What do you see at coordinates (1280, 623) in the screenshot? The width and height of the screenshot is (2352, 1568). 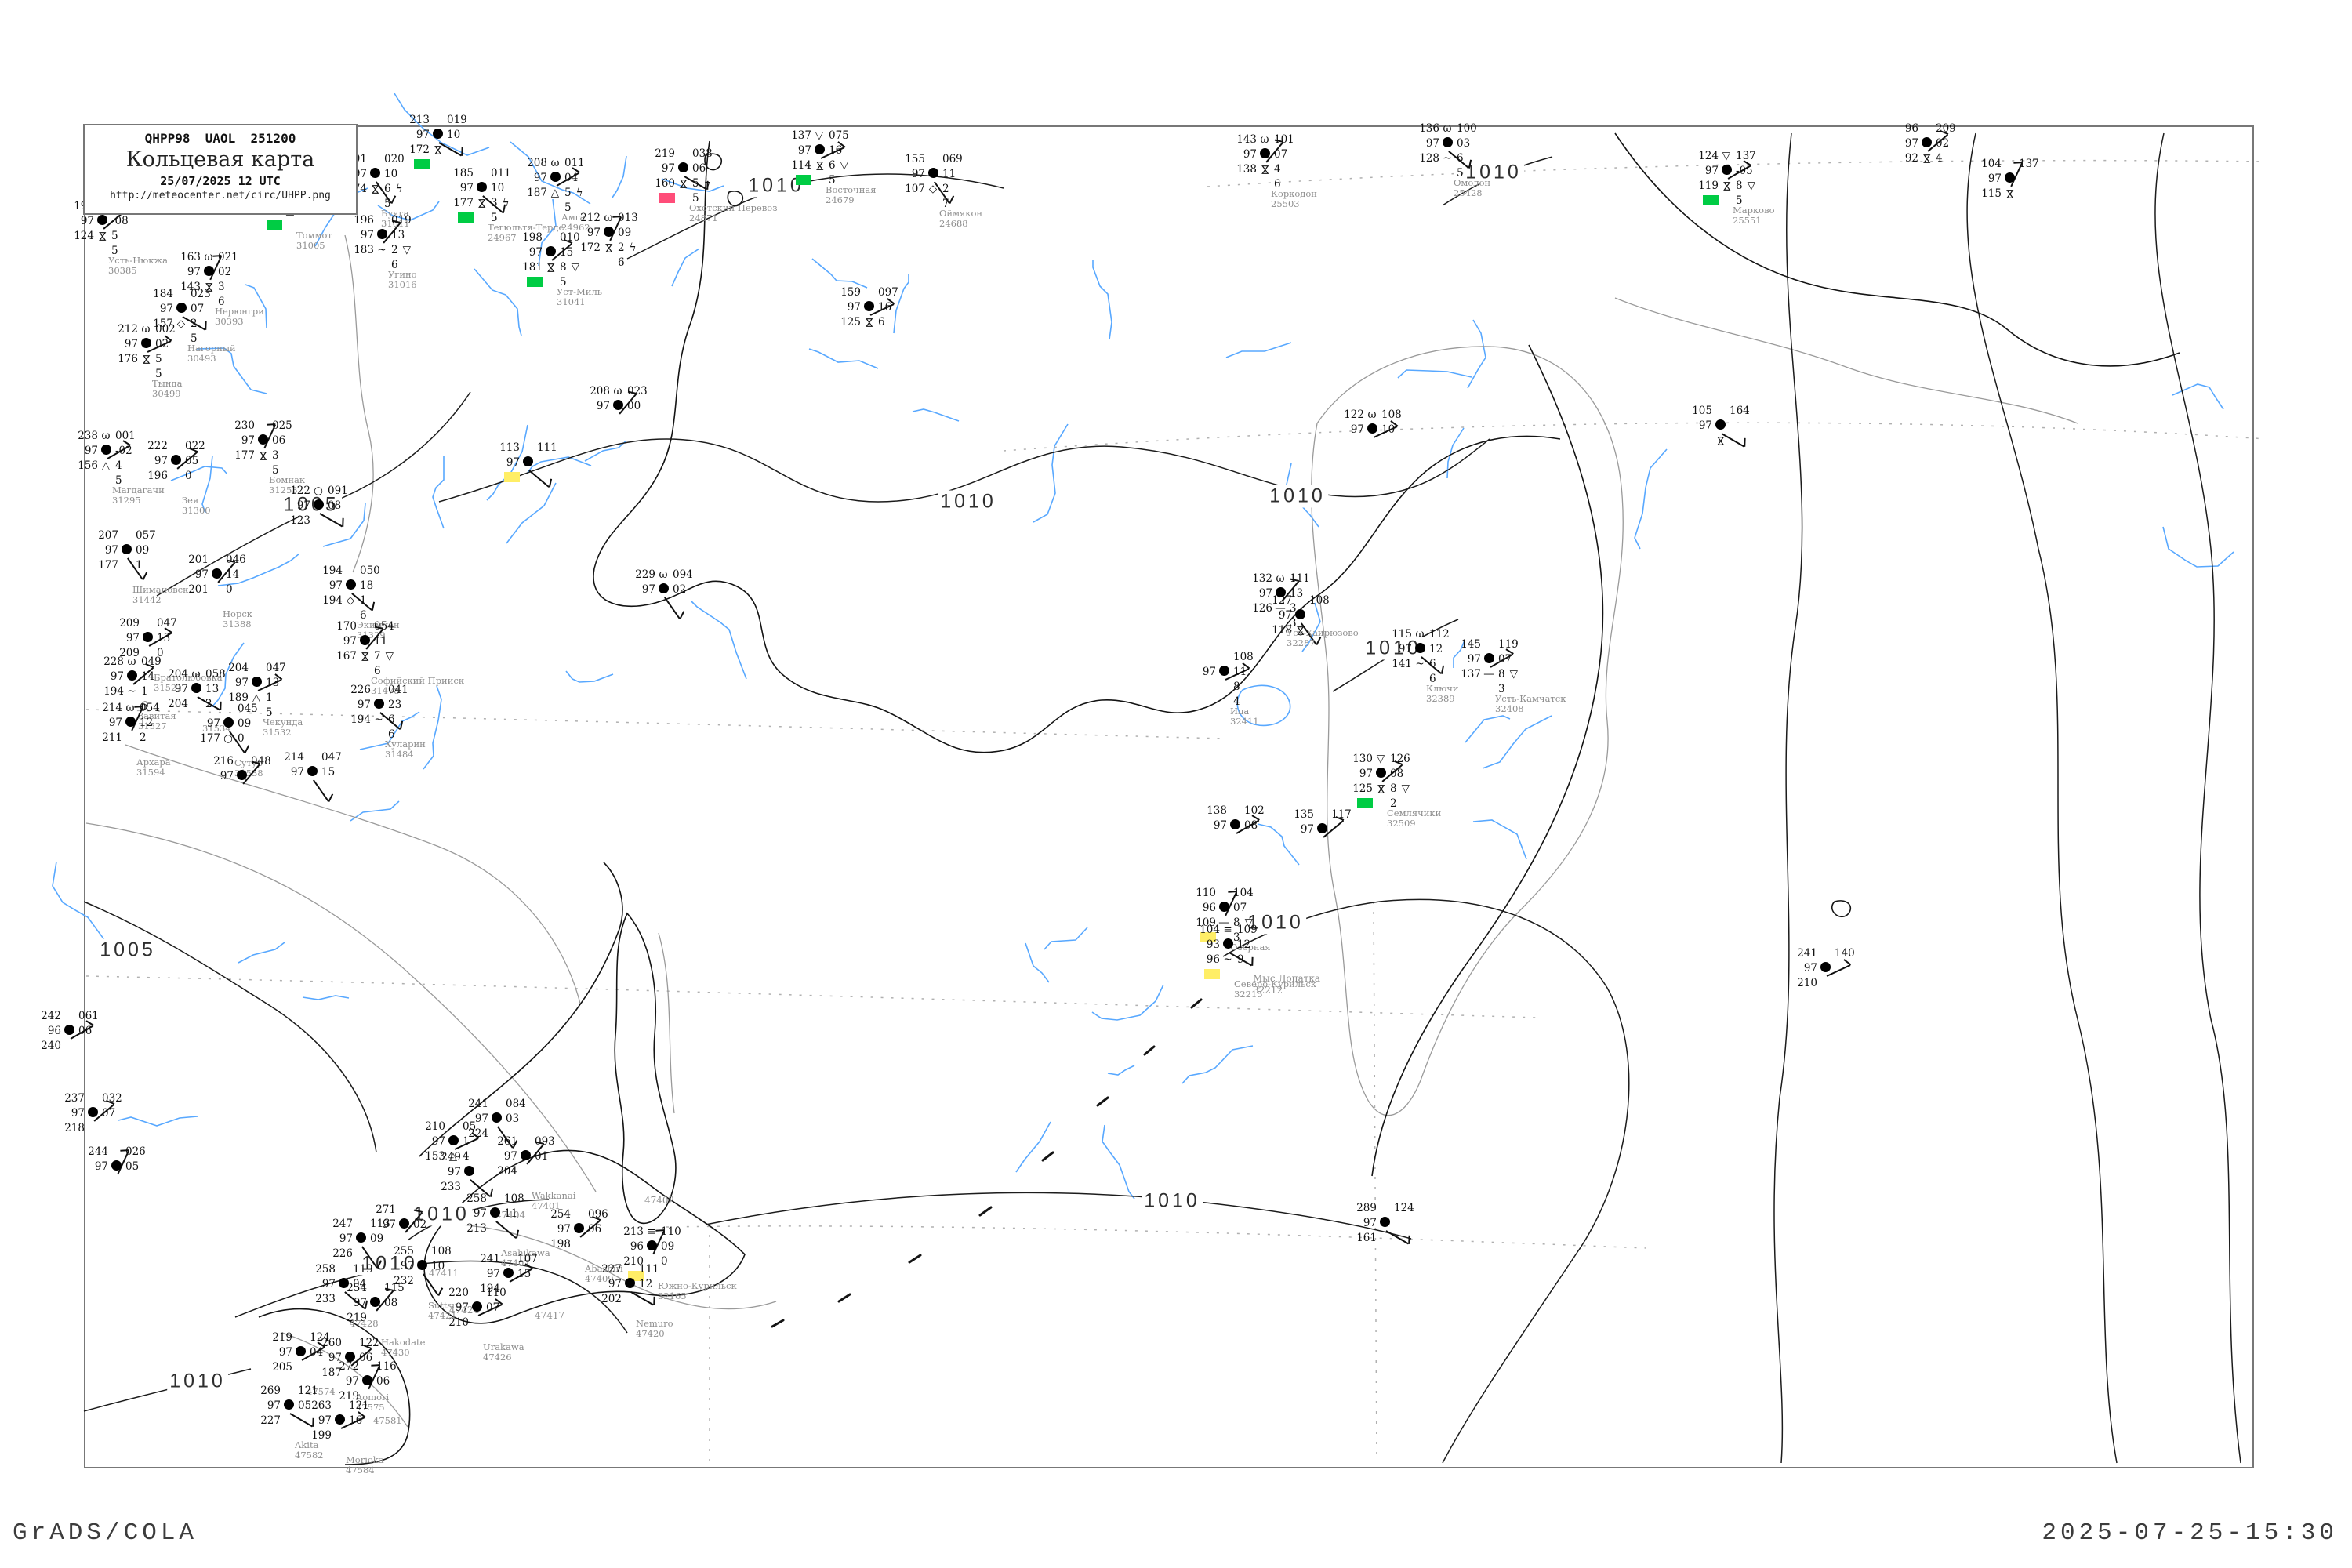 I see `spacer` at bounding box center [1280, 623].